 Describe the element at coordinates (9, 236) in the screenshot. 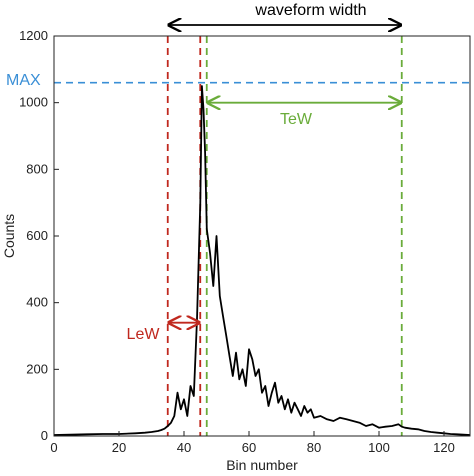

I see `y-axis-title: Counts` at that location.